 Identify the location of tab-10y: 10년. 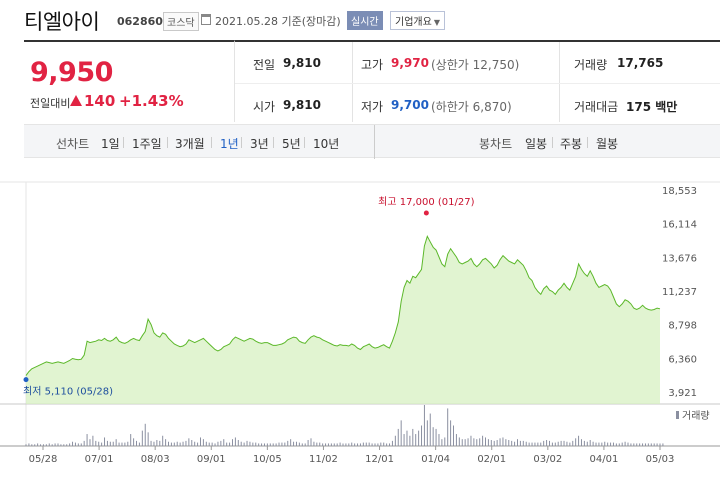
(326, 144).